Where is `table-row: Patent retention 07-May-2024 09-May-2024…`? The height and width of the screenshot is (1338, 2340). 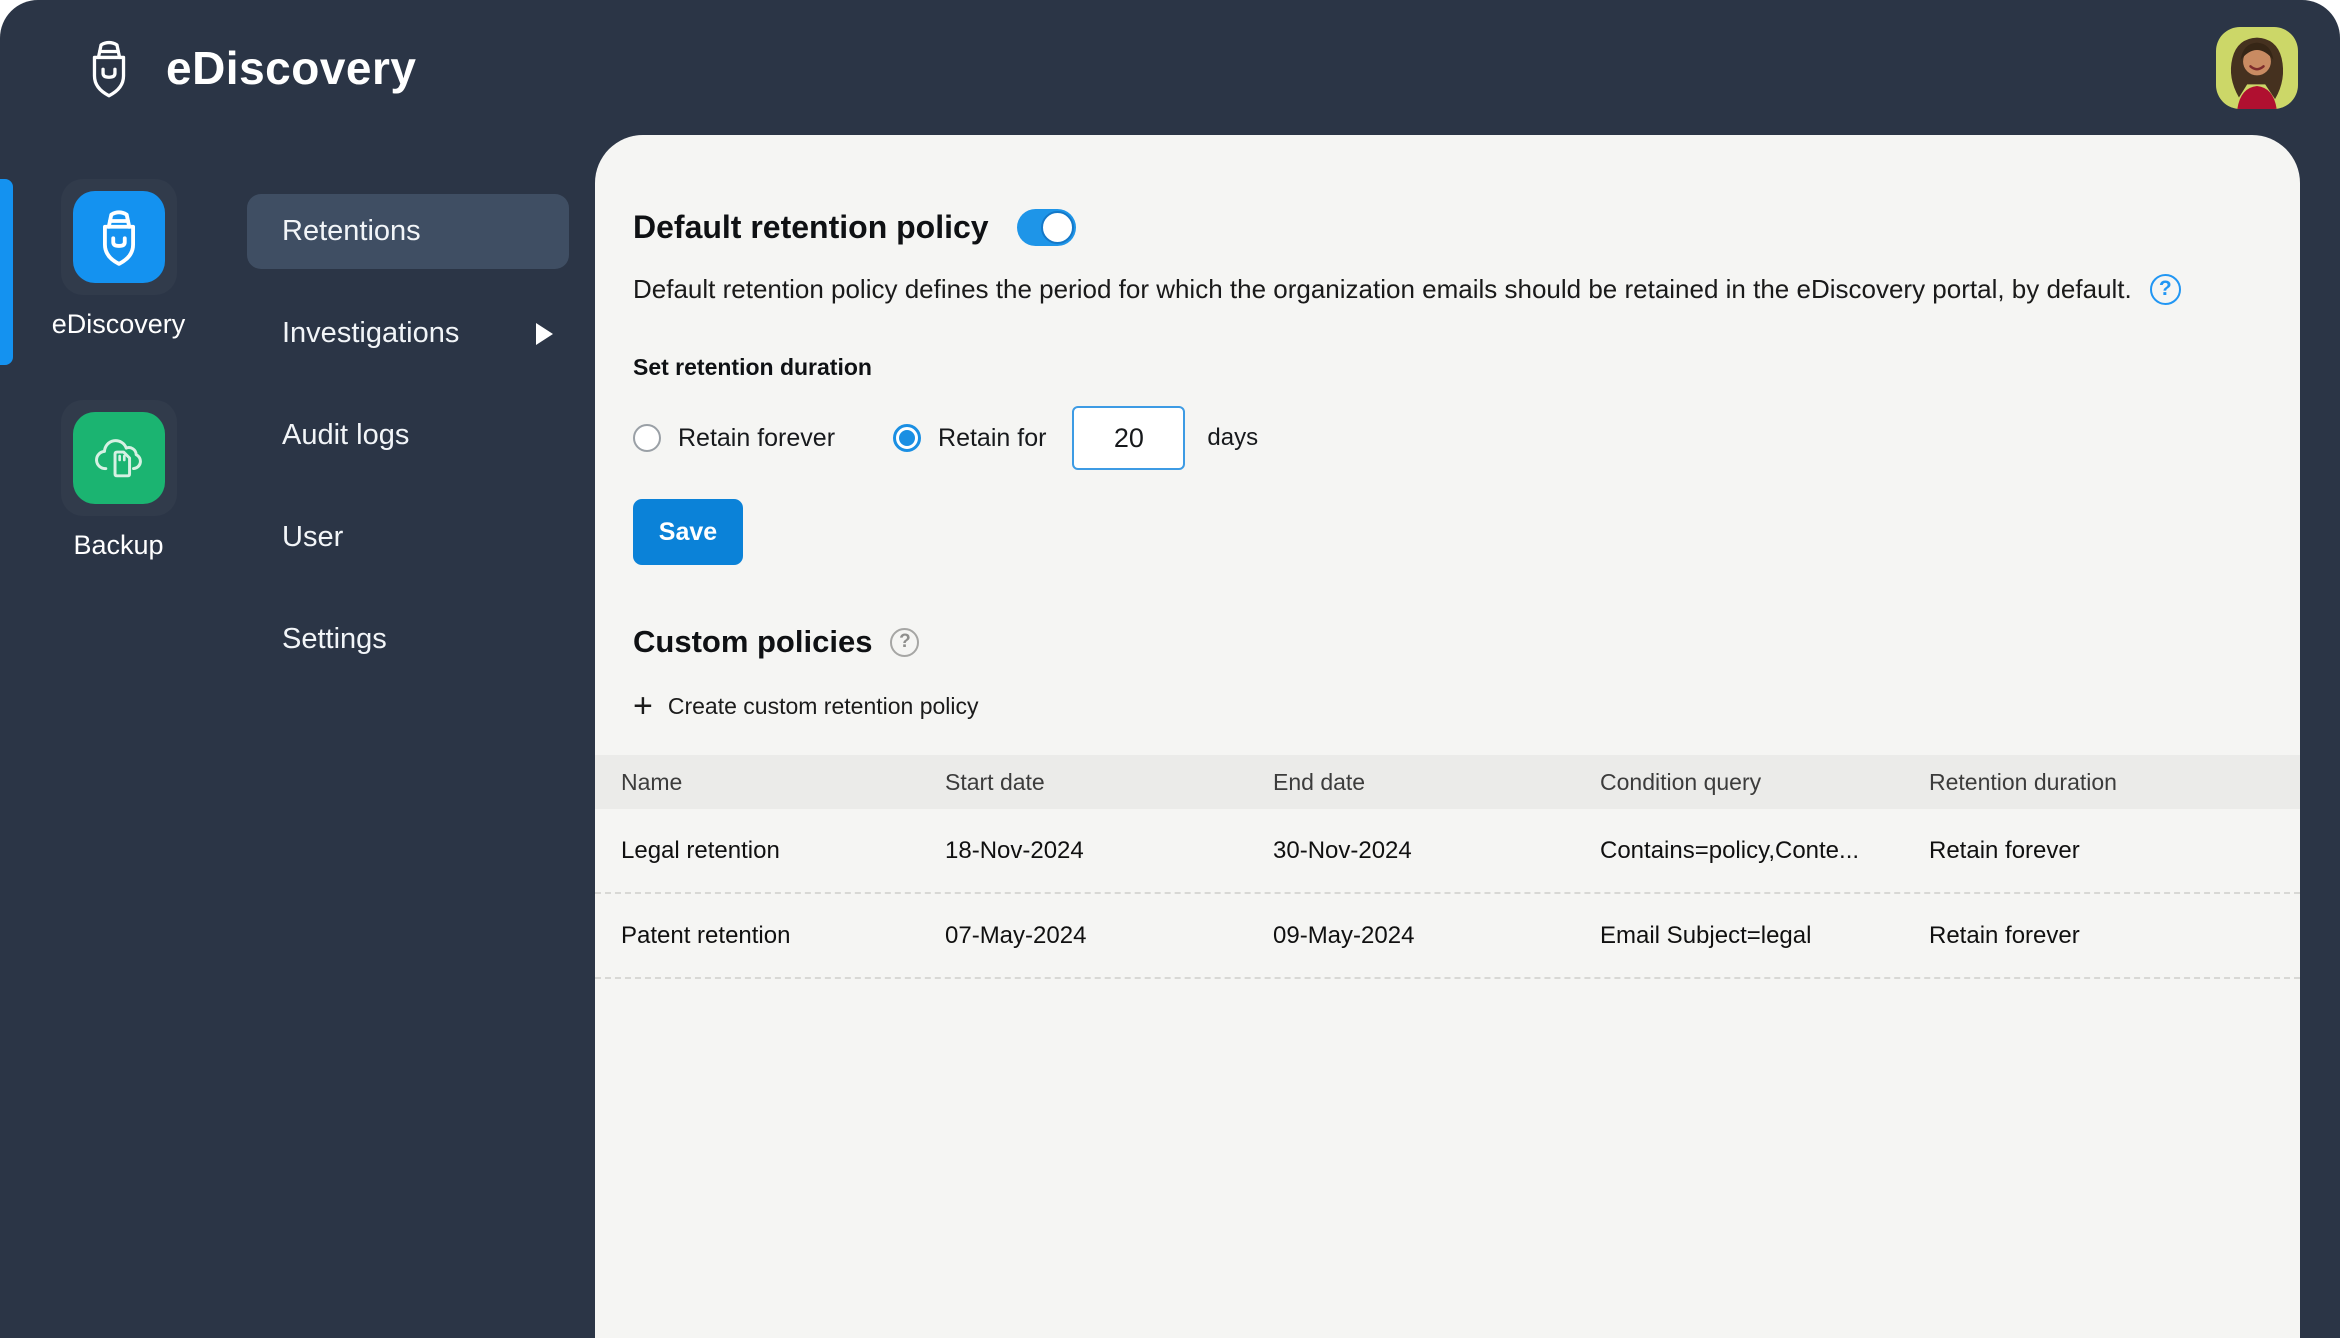
table-row: Patent retention 07-May-2024 09-May-2024… is located at coordinates (1447, 936).